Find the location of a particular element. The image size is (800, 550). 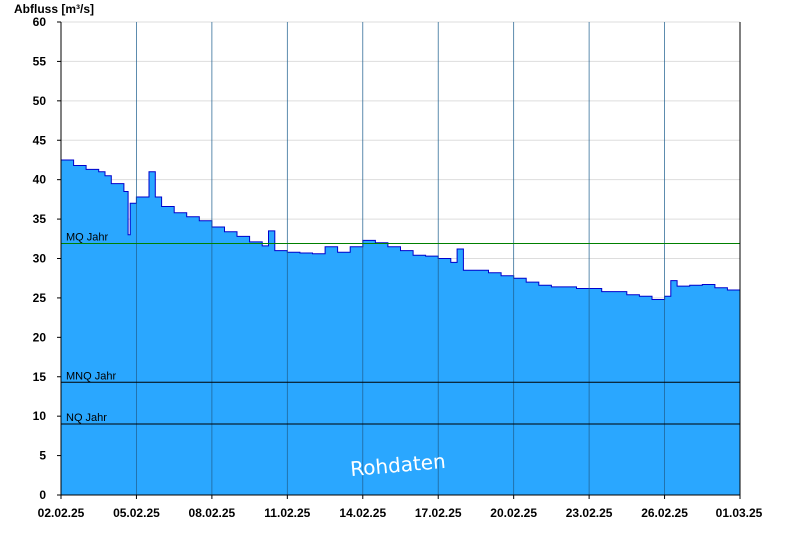

y-tick-label: 0 is located at coordinates (42, 495).